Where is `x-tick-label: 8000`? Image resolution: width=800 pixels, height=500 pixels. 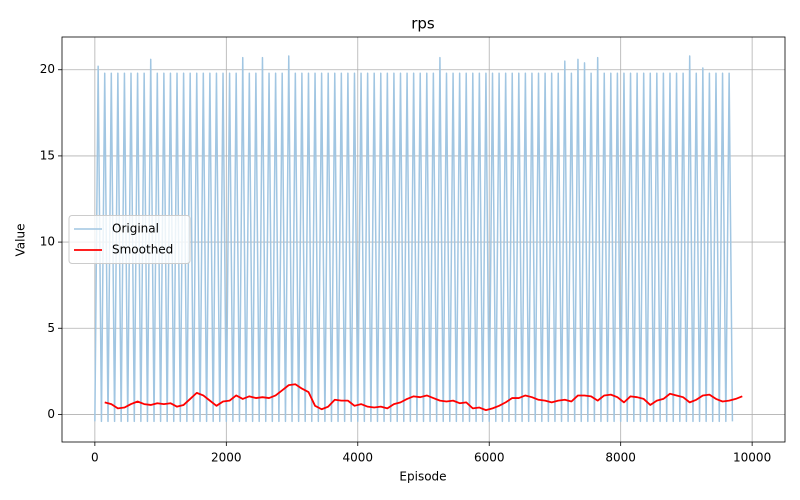 x-tick-label: 8000 is located at coordinates (620, 458).